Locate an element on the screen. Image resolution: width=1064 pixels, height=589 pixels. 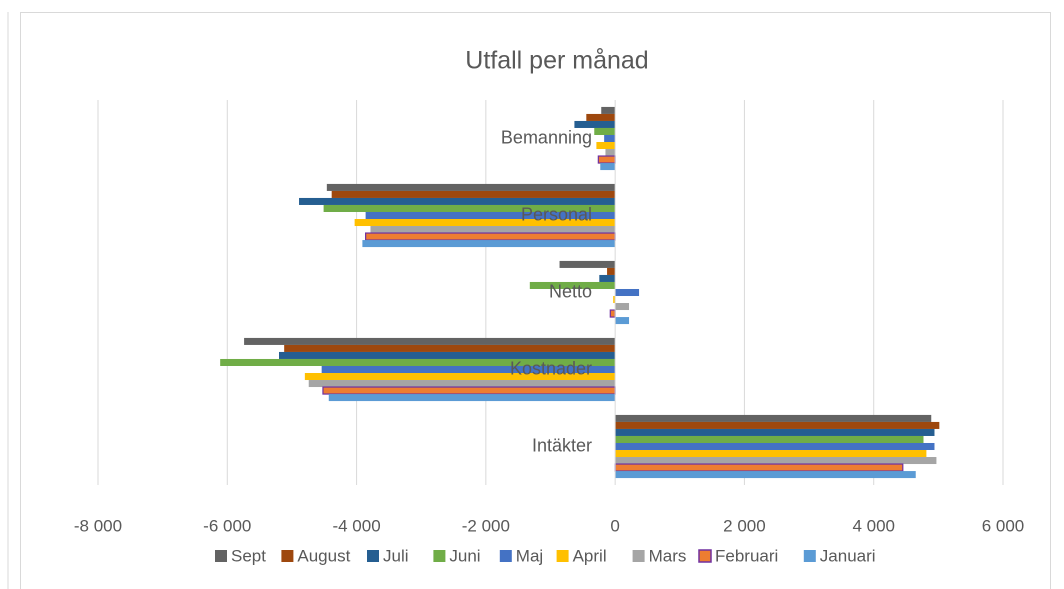
legend-label: Sept is located at coordinates (248, 555).